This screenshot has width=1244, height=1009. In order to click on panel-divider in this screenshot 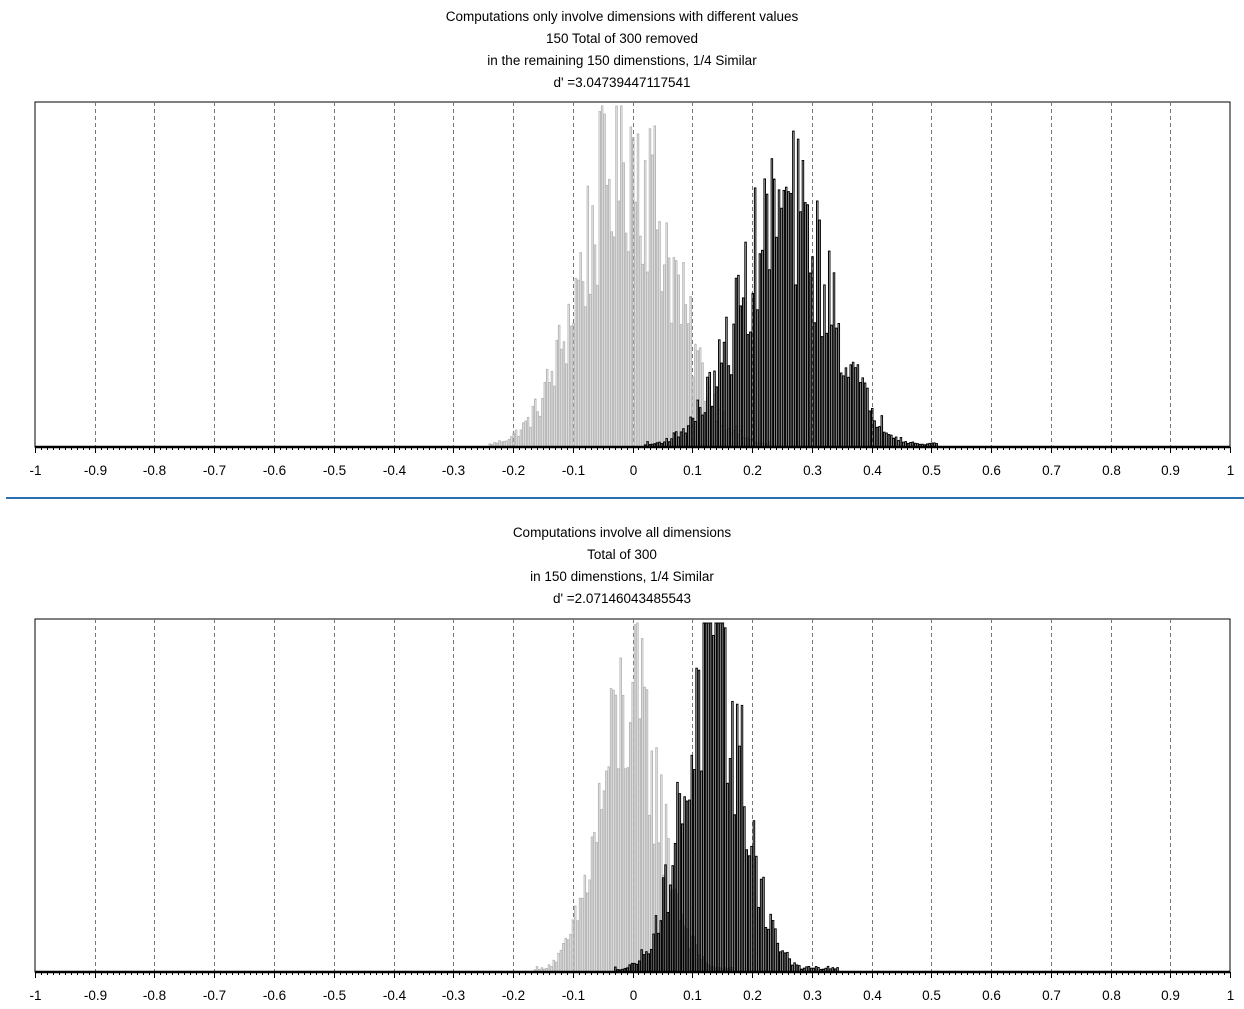, I will do `click(625, 498)`.